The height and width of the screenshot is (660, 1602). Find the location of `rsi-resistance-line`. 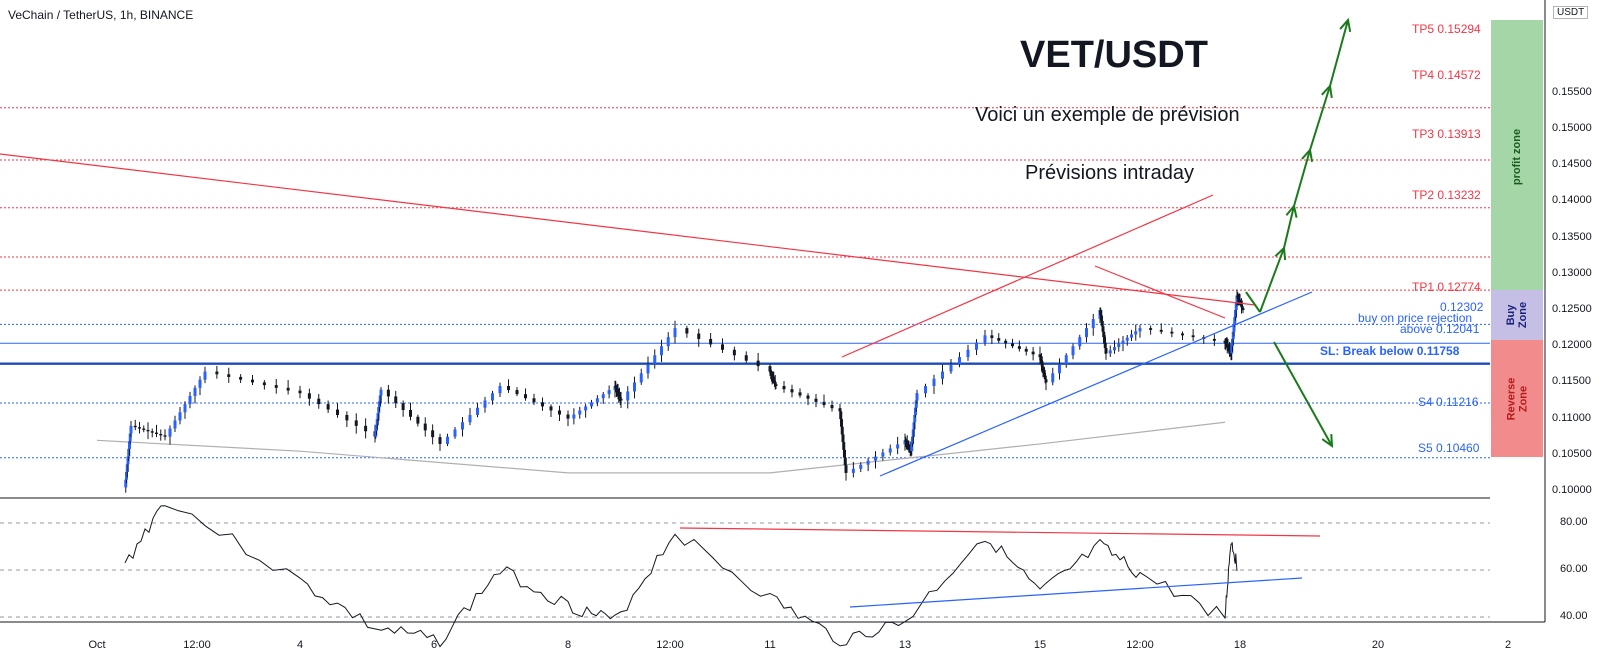

rsi-resistance-line is located at coordinates (1000, 532).